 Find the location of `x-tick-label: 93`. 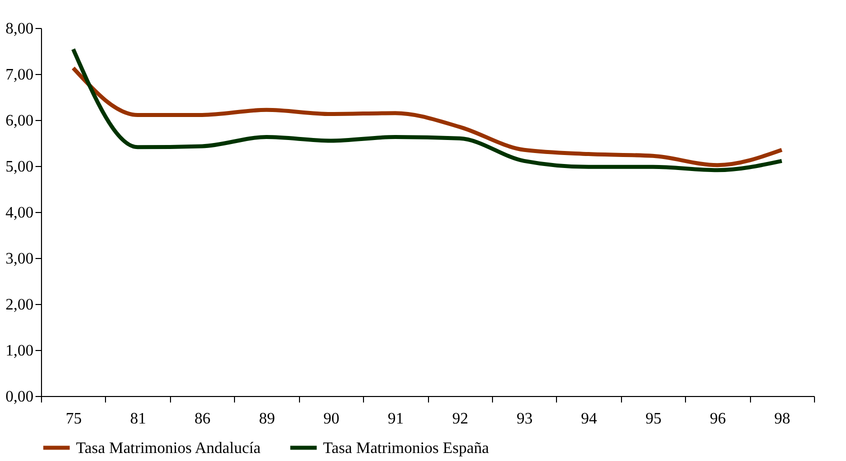

x-tick-label: 93 is located at coordinates (524, 419).